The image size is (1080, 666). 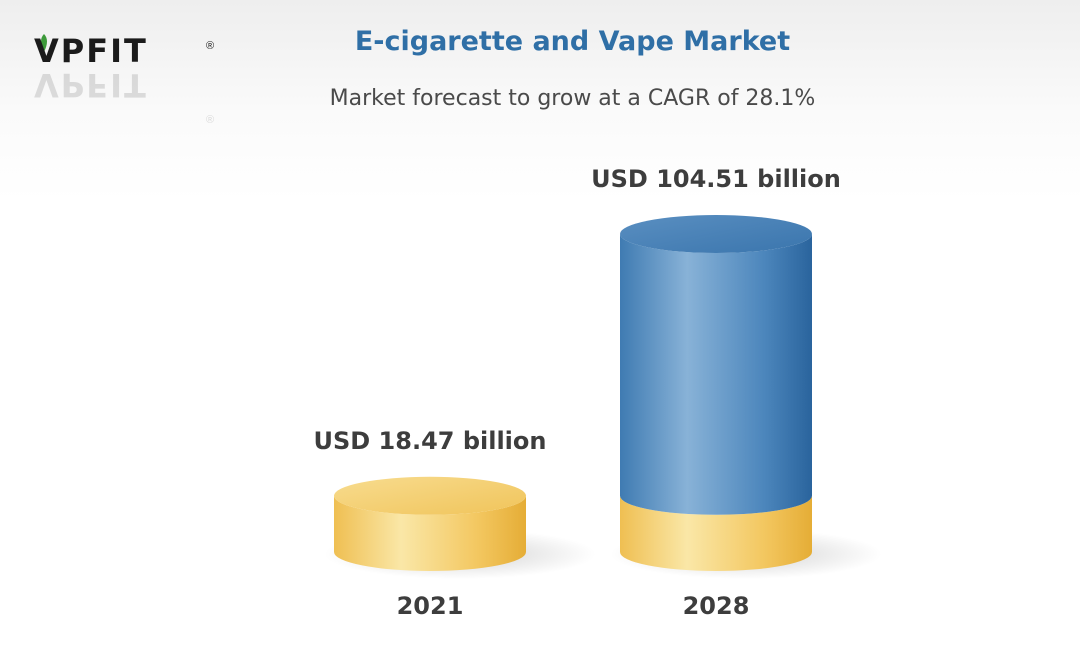 I want to click on registered-mark: ®, so click(x=210, y=46).